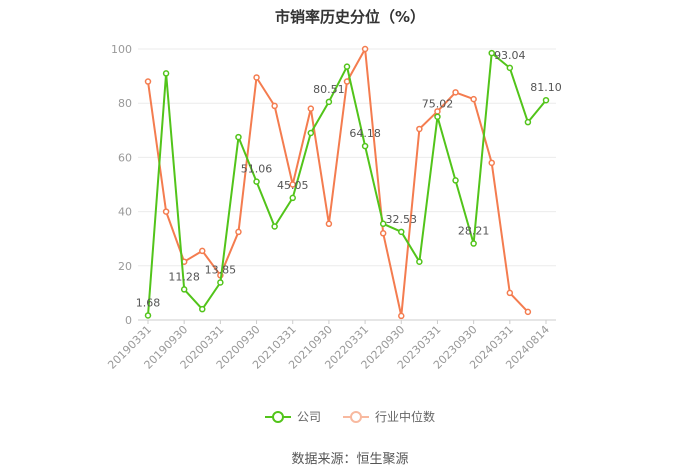  I want to click on chart-title: 市销率历史分位（%）, so click(350, 17).